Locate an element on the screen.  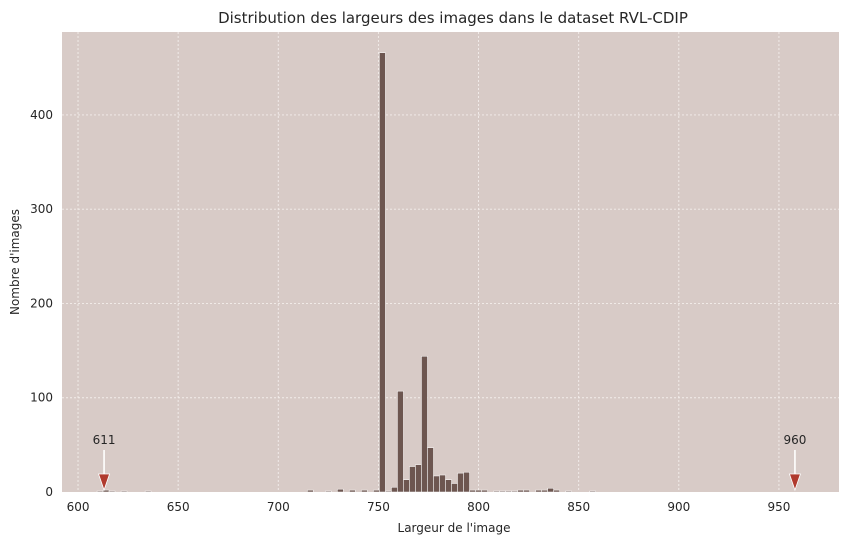
x-tick-label: 850 is located at coordinates (578, 507).